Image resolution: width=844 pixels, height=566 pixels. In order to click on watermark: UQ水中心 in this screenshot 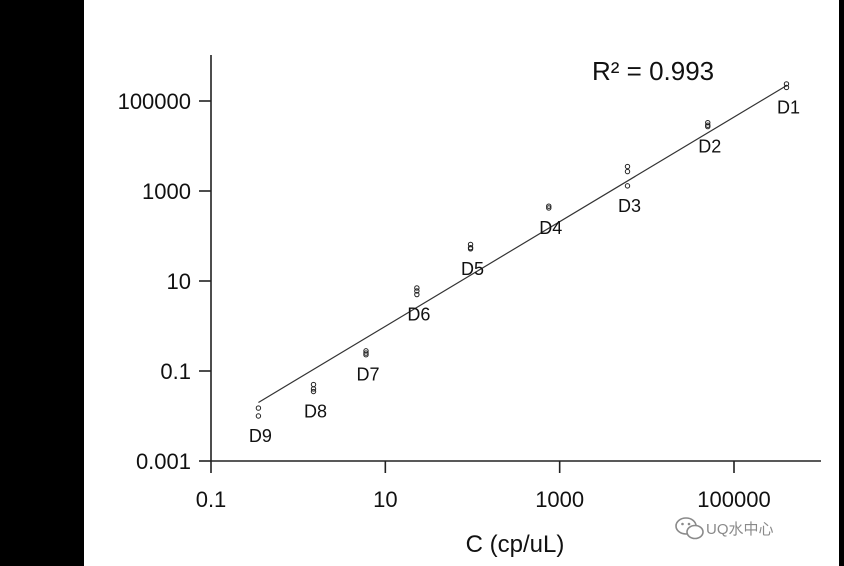, I will do `click(724, 528)`.